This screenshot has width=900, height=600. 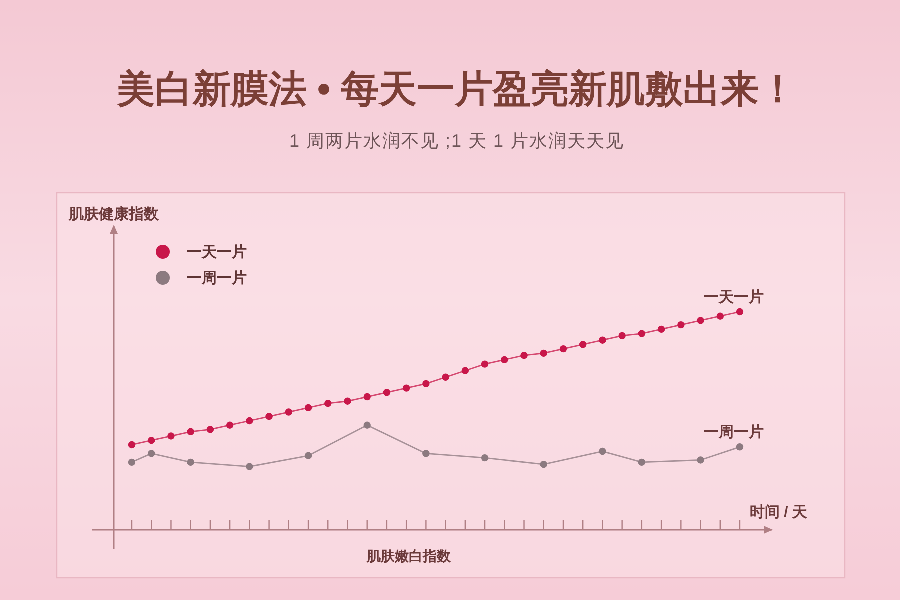 I want to click on annotation: 一天一片, so click(x=734, y=297).